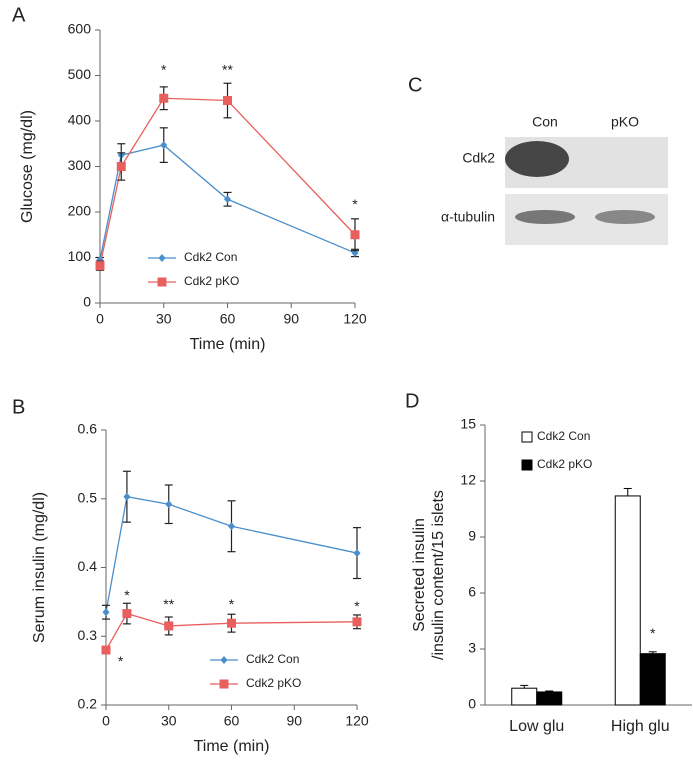  Describe the element at coordinates (419, 575) in the screenshot. I see `y-axis-label: Secreted insulin` at that location.